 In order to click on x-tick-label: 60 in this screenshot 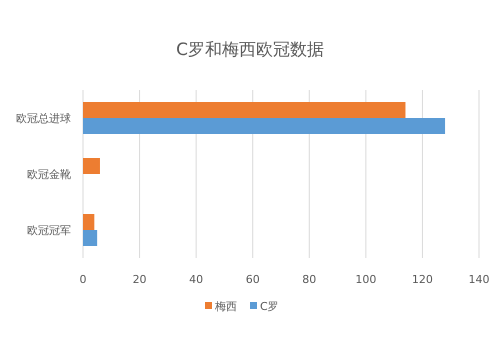, I will do `click(253, 279)`.